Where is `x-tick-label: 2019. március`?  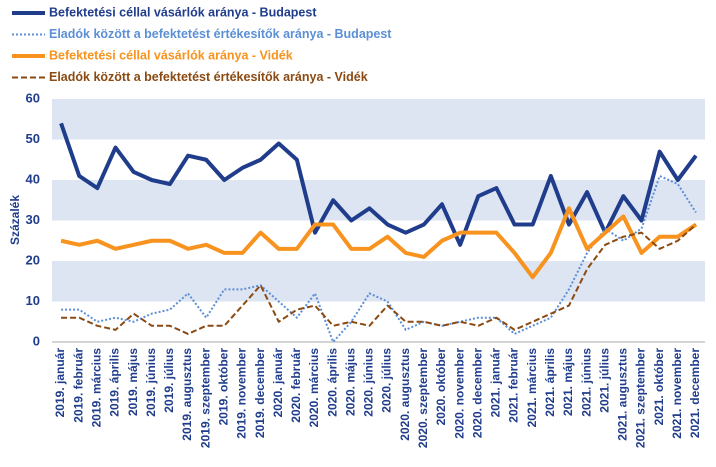 x-tick-label: 2019. március is located at coordinates (97, 388).